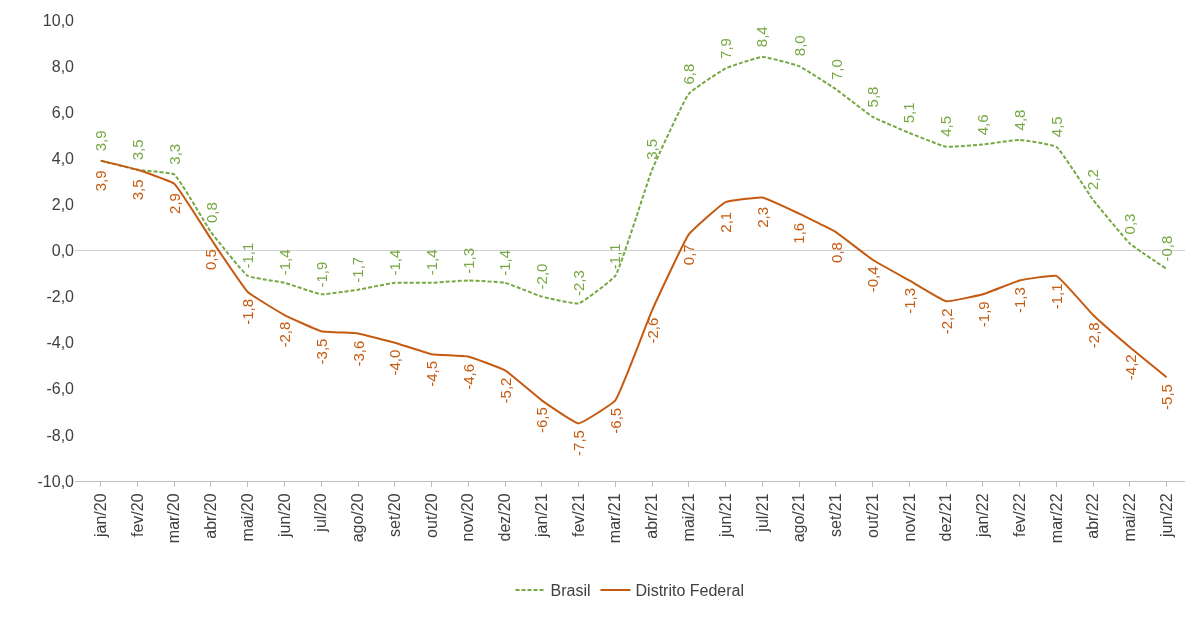 This screenshot has width=1200, height=619. Describe the element at coordinates (836, 515) in the screenshot. I see `x-tick-label: set/21` at that location.